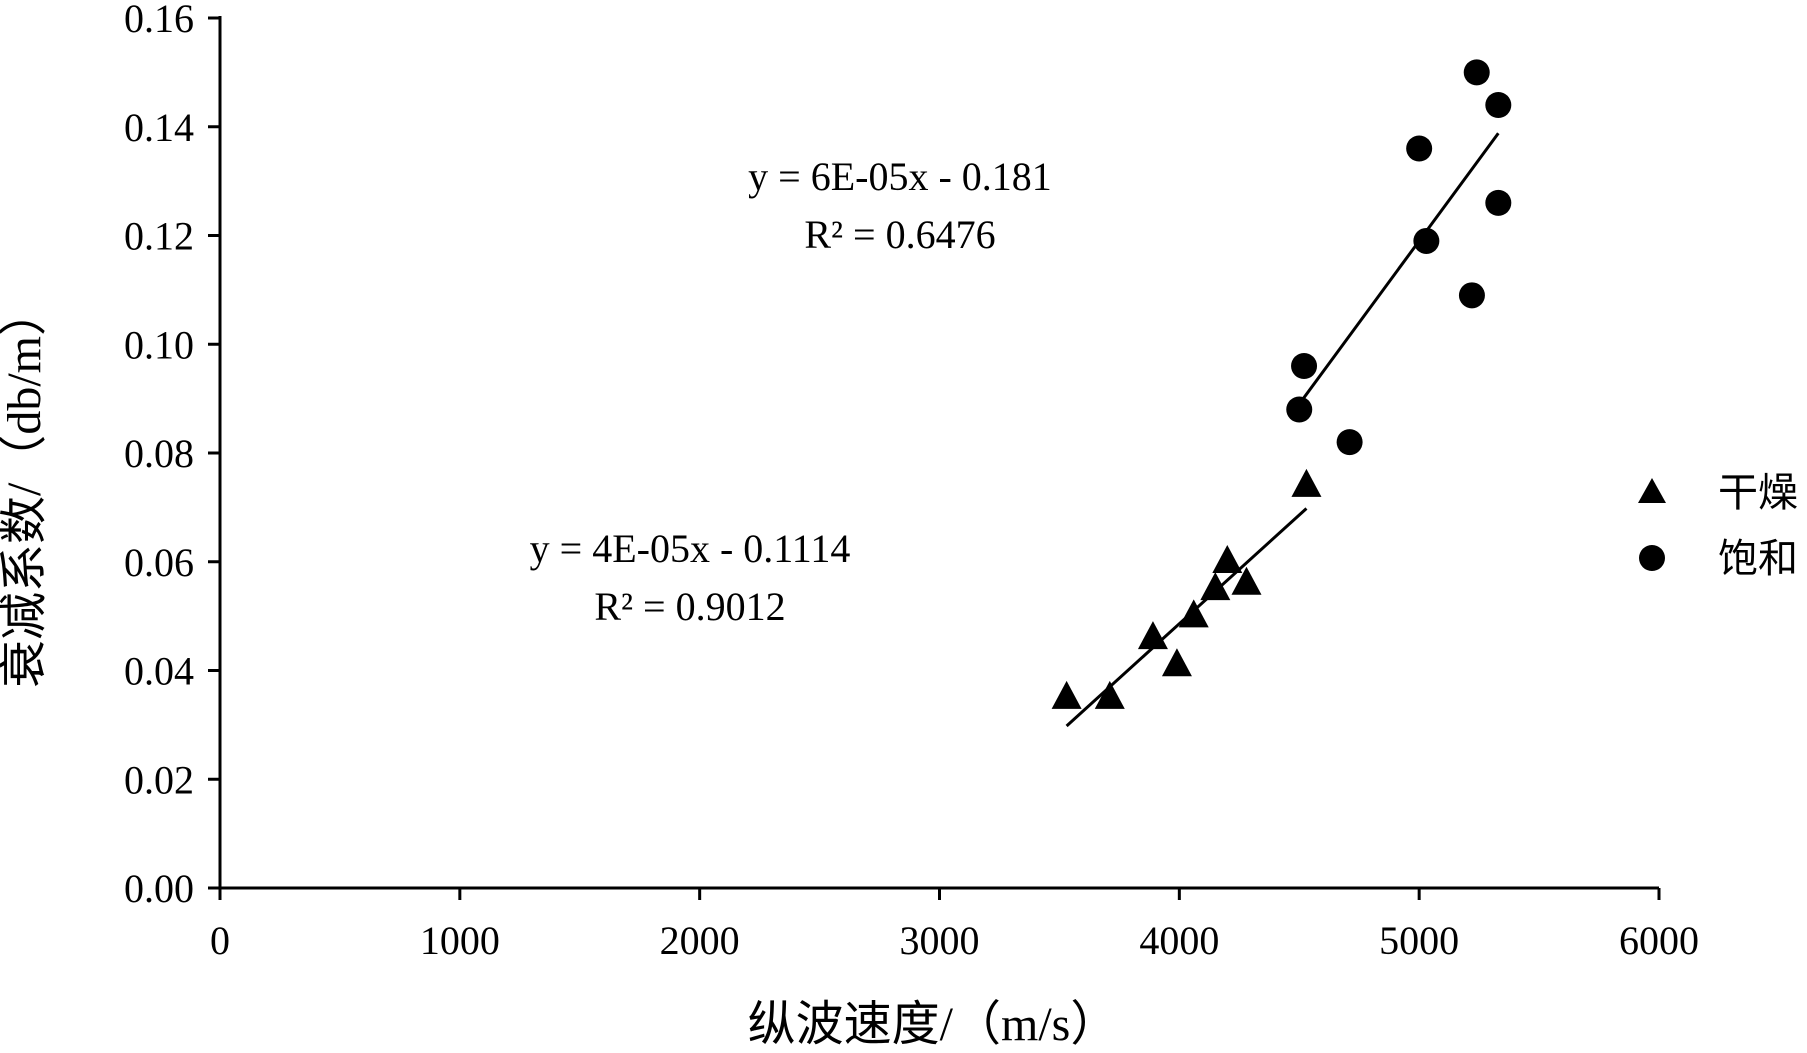 The height and width of the screenshot is (1053, 1807). Describe the element at coordinates (159, 236) in the screenshot. I see `y-tick-label: 0.12` at that location.